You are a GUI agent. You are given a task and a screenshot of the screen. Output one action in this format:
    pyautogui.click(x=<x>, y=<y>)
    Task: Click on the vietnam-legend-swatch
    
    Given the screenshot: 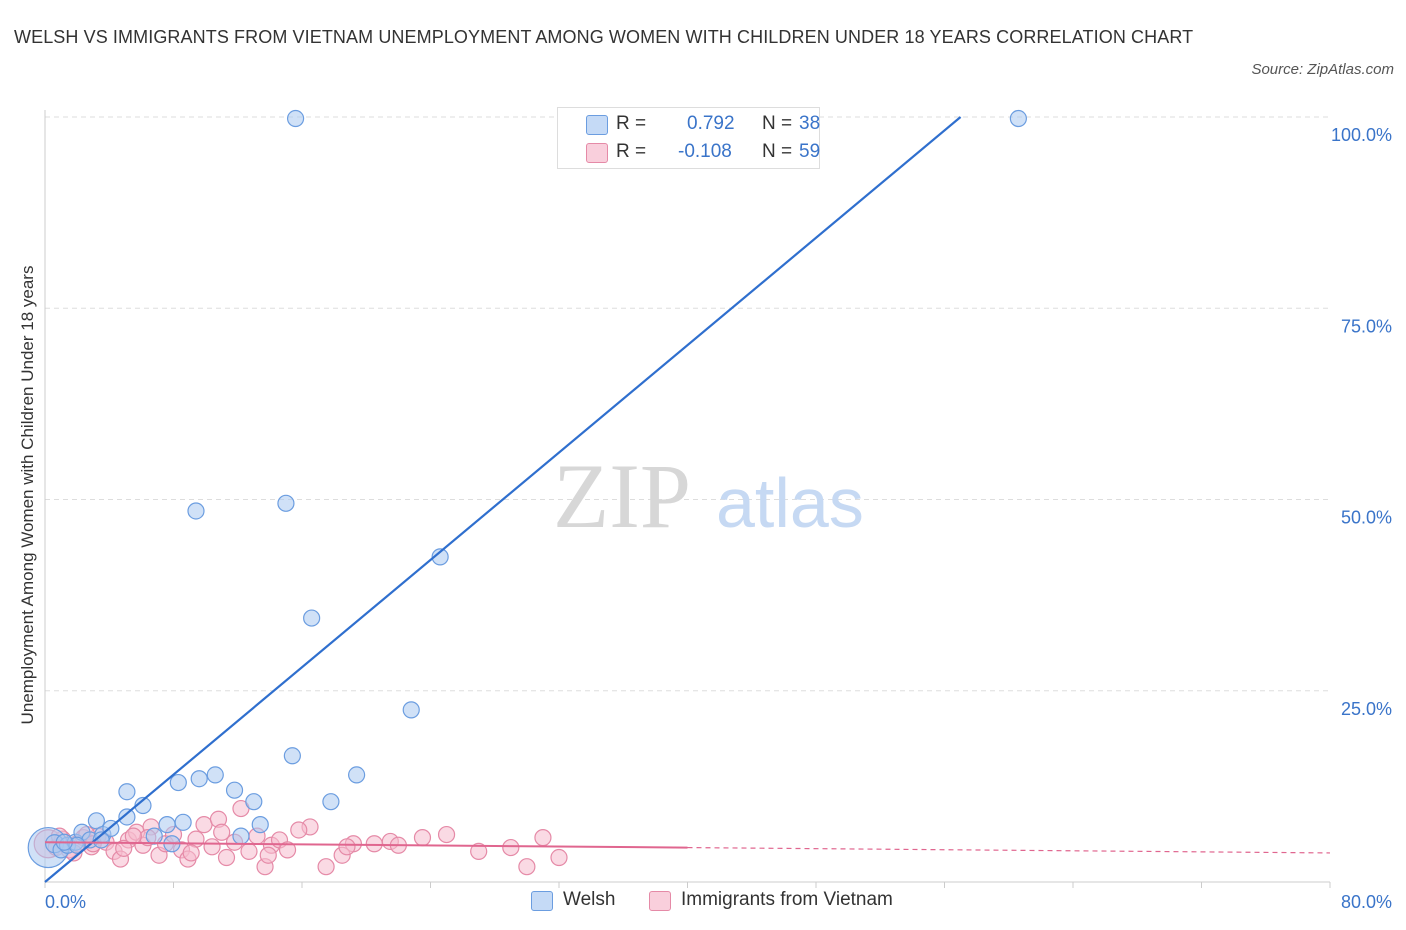 What is the action you would take?
    pyautogui.click(x=660, y=901)
    